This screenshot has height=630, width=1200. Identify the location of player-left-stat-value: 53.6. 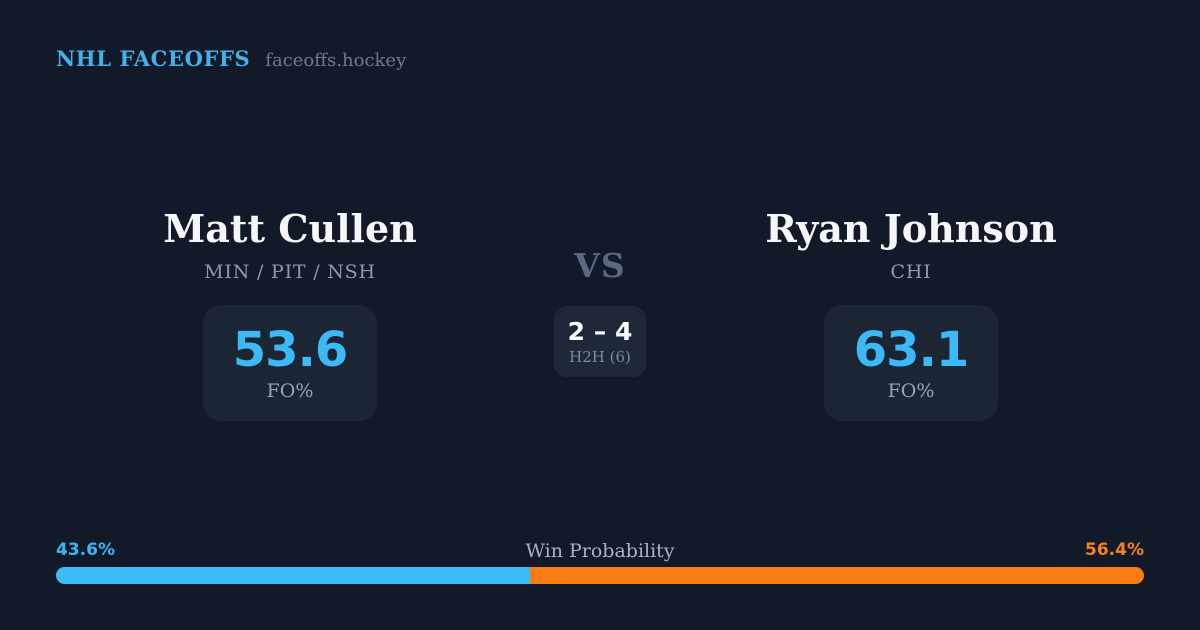
(290, 350).